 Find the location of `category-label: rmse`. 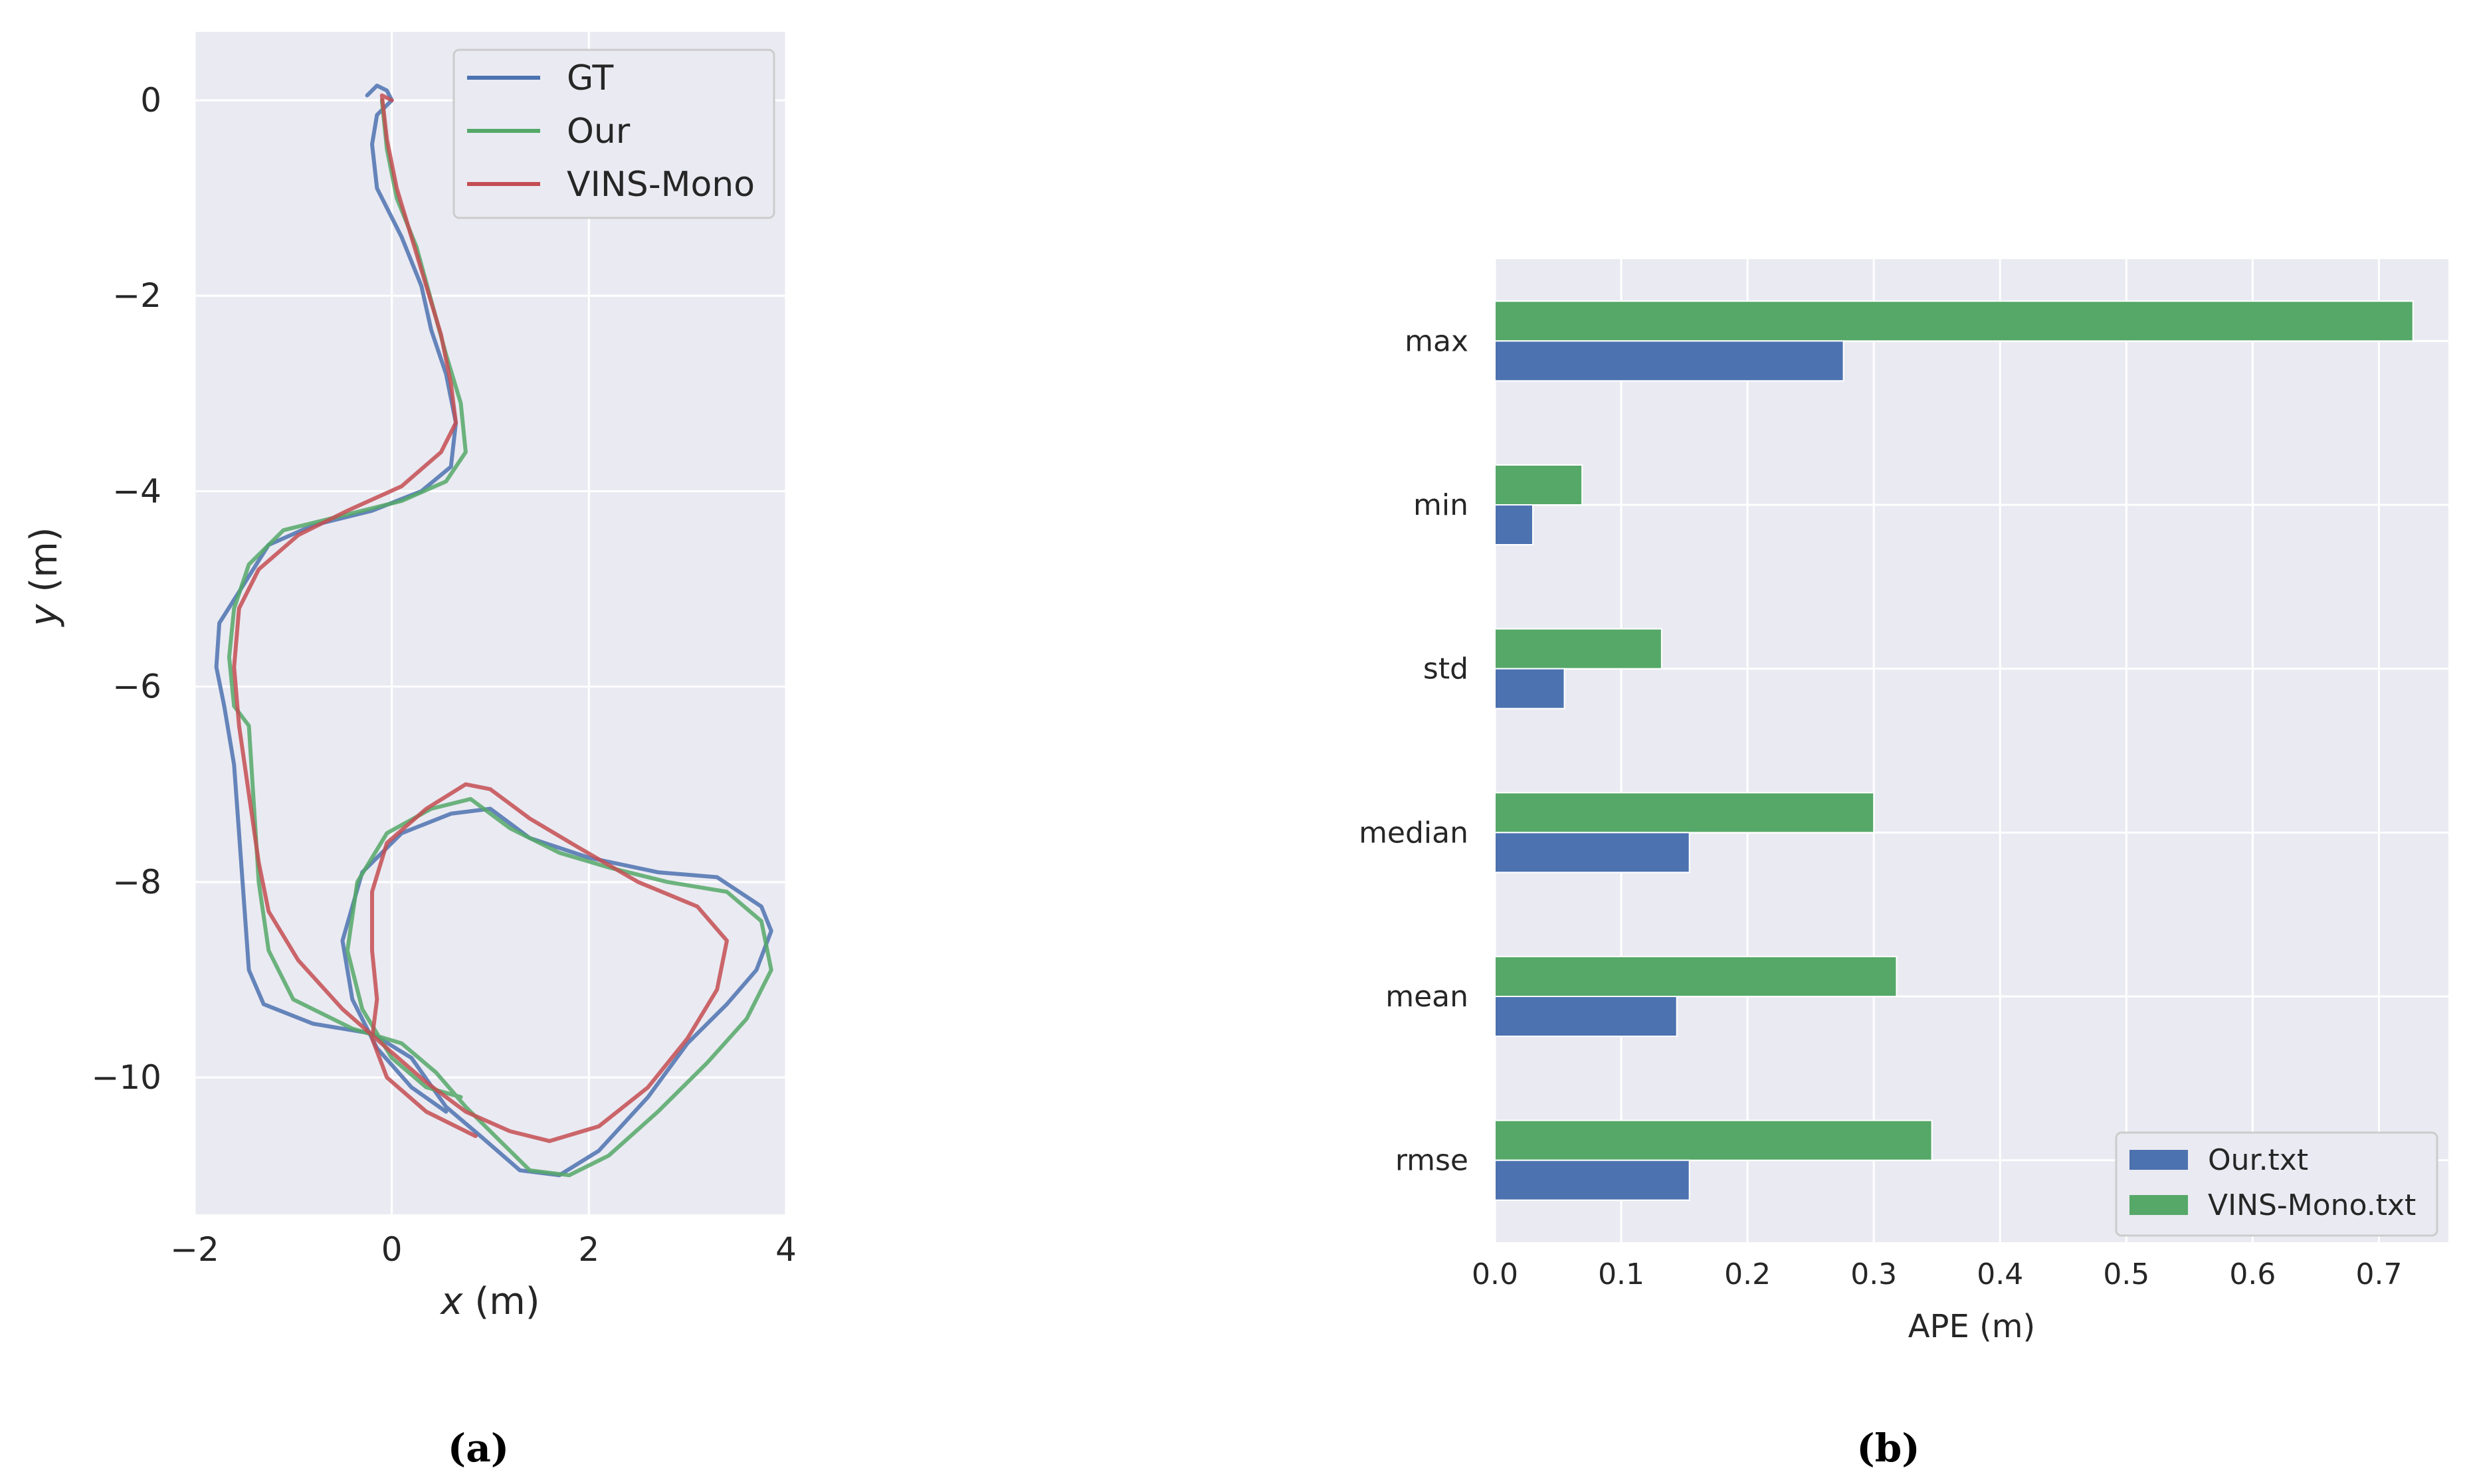

category-label: rmse is located at coordinates (1431, 1161).